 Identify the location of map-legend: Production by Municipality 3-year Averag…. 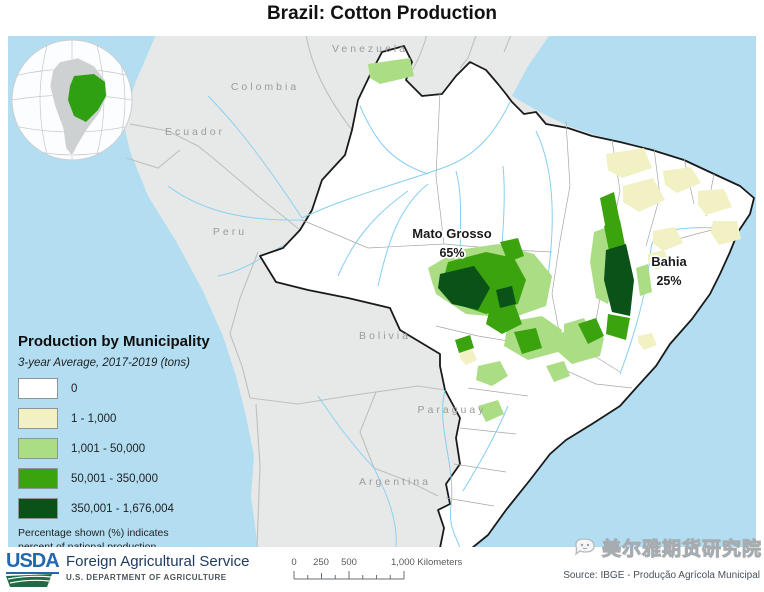
(125, 443).